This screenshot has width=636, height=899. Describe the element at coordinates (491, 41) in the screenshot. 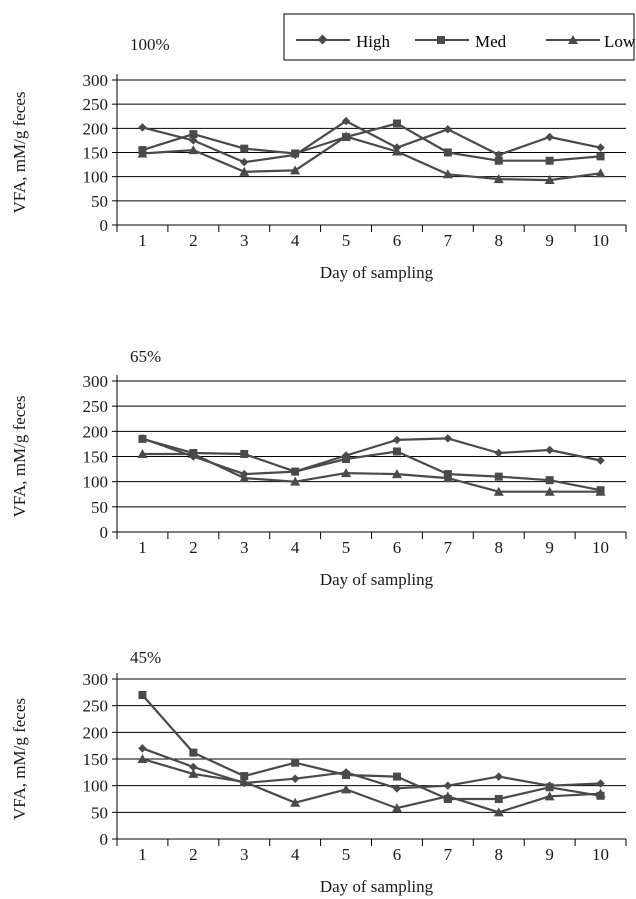

I see `legend-label-med: Med` at that location.